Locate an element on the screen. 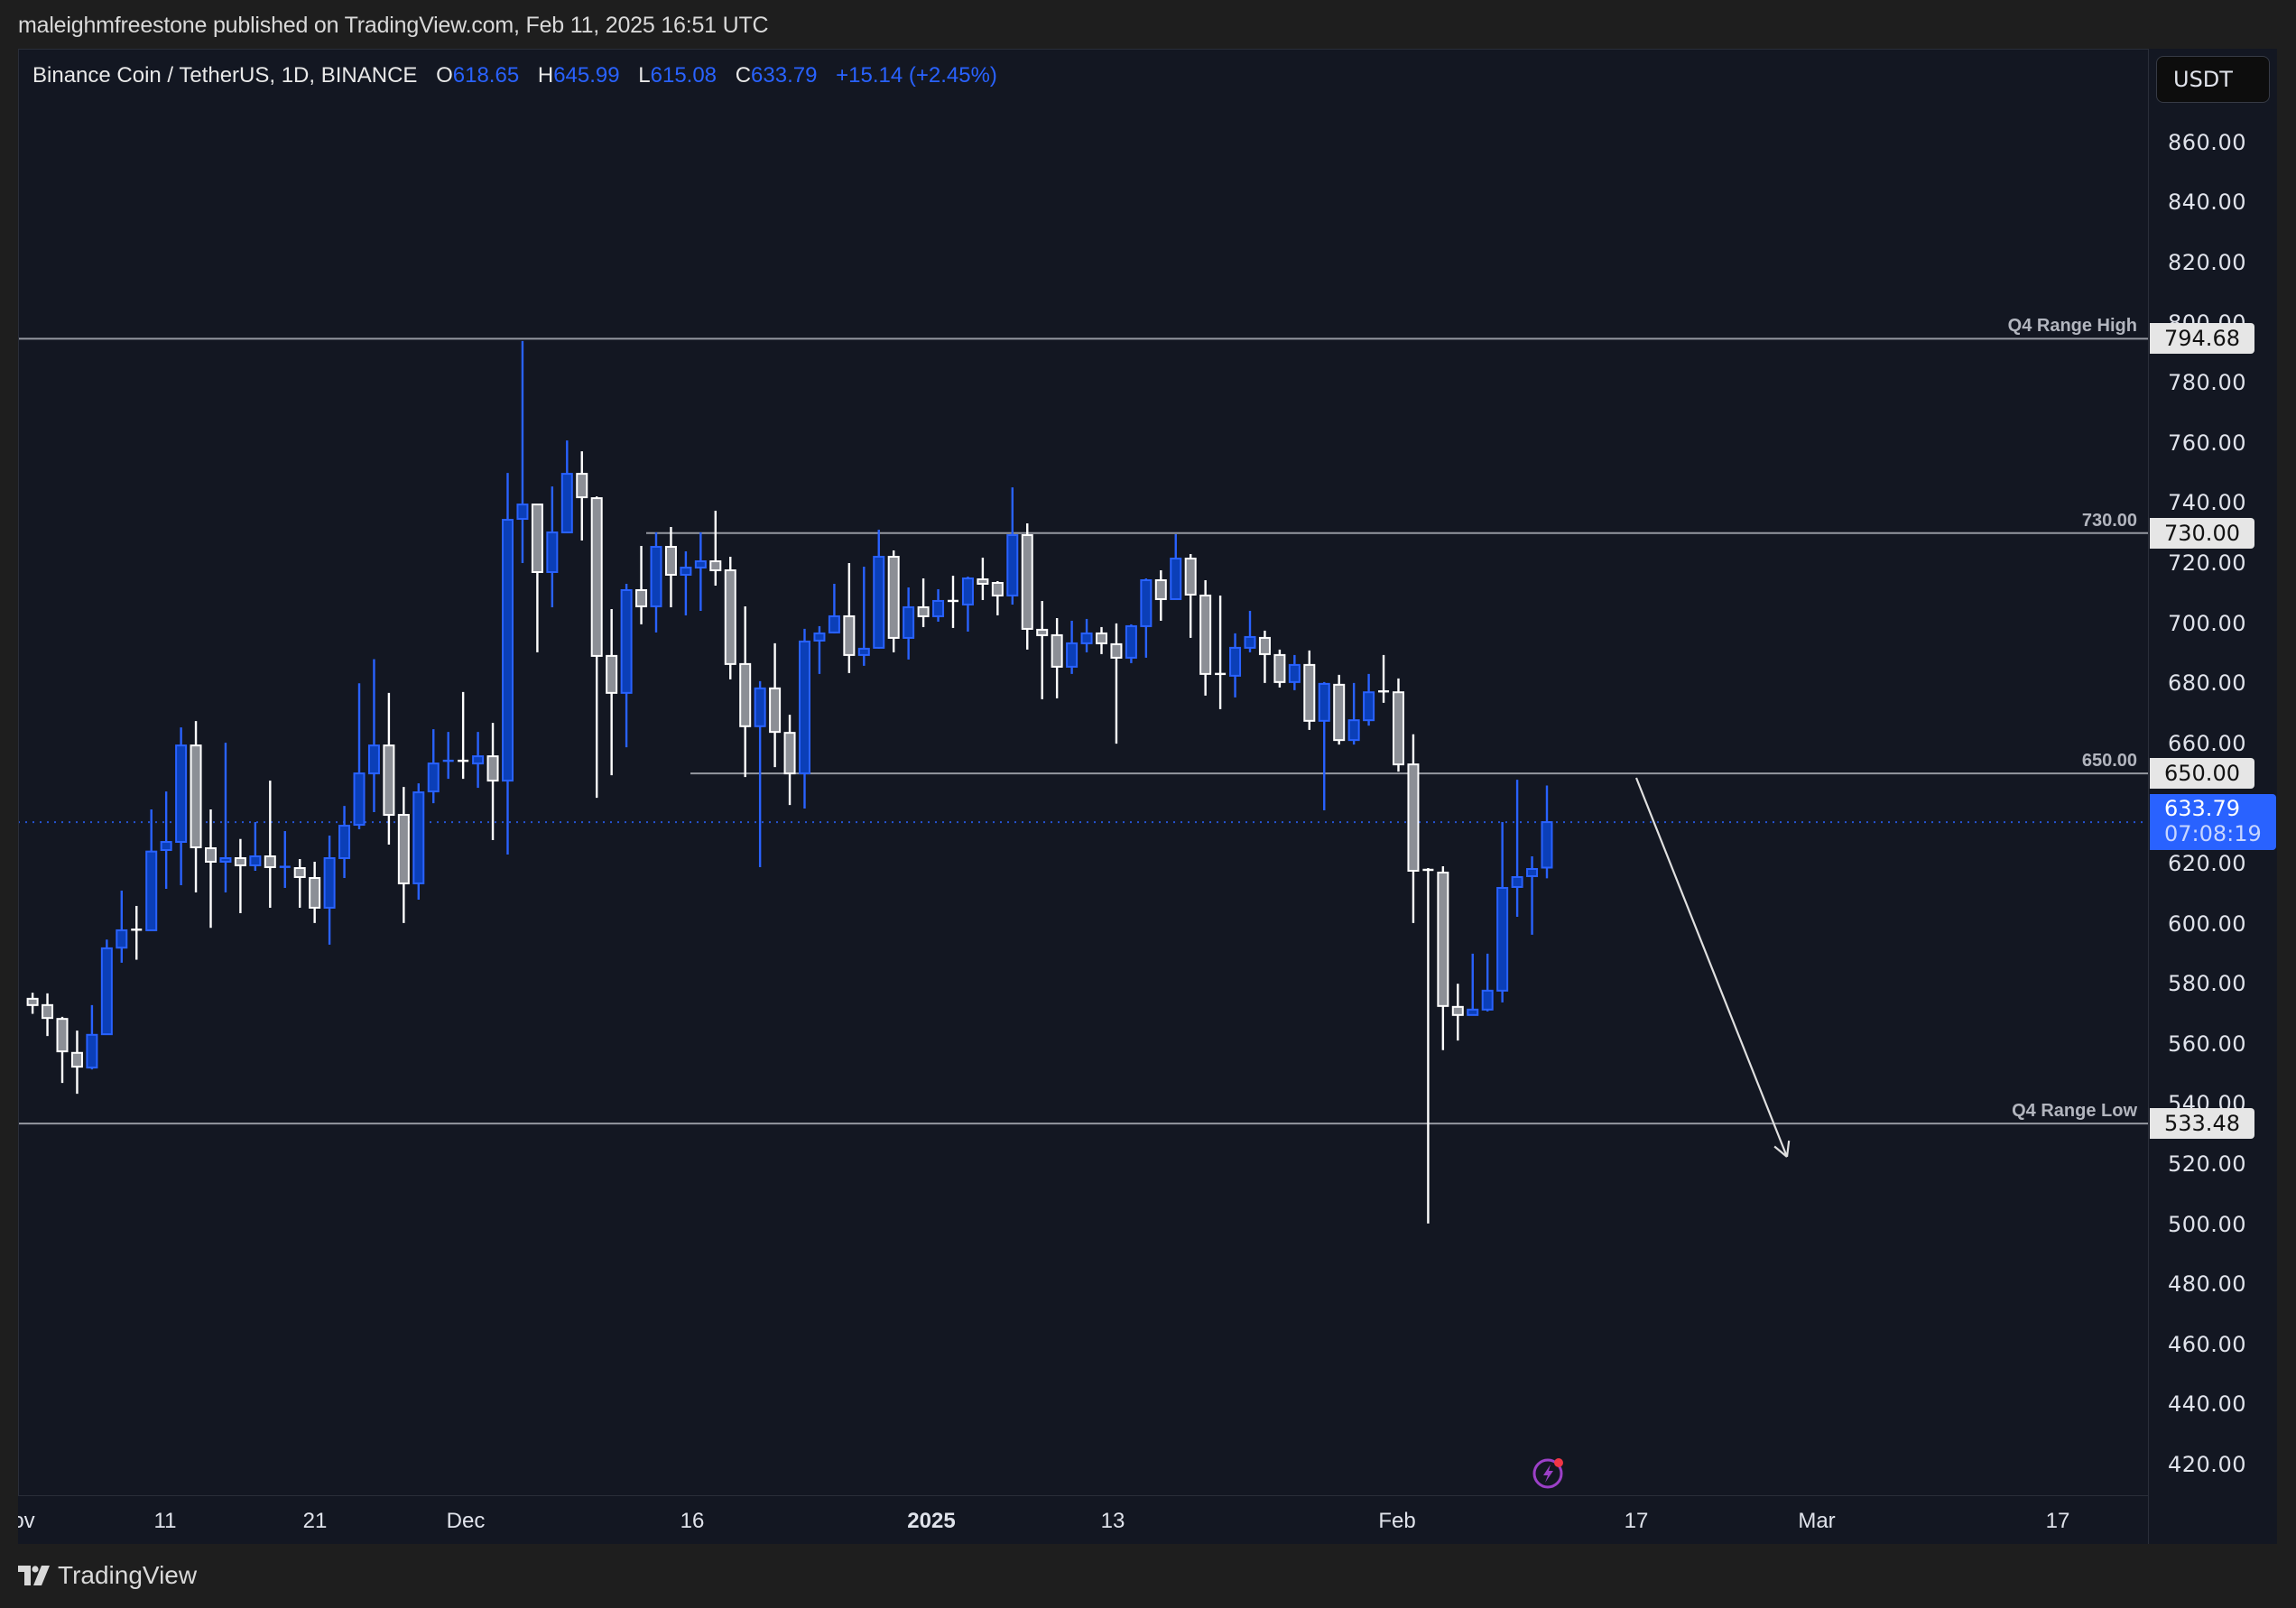  price-tick: 620.00 is located at coordinates (2207, 863).